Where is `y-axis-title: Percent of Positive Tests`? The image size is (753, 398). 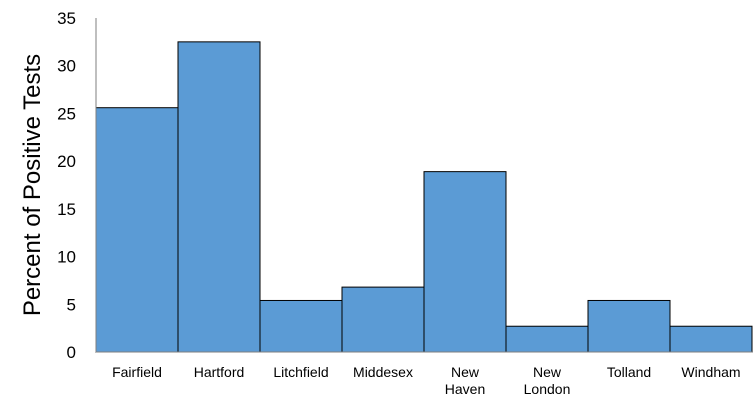 y-axis-title: Percent of Positive Tests is located at coordinates (32, 185).